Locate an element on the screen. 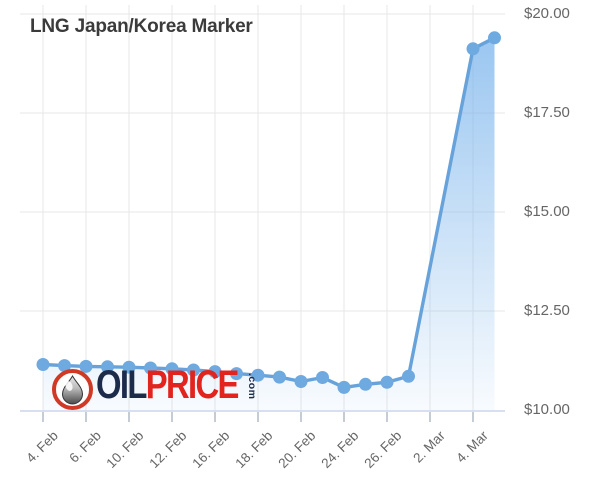  y-axis-label: $10.00 is located at coordinates (547, 409).